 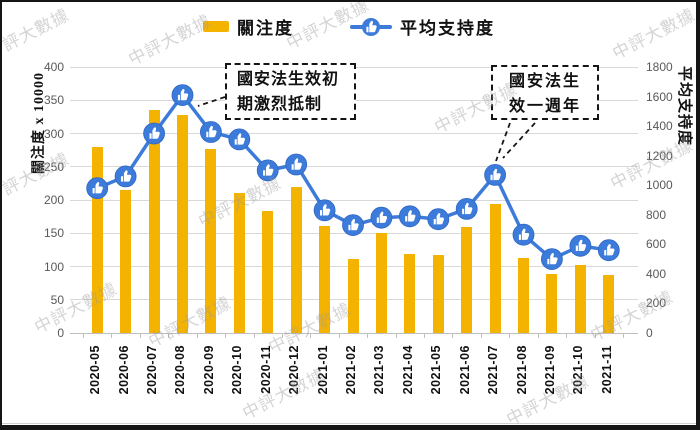 What do you see at coordinates (659, 155) in the screenshot?
I see `right-tick-label: 1200` at bounding box center [659, 155].